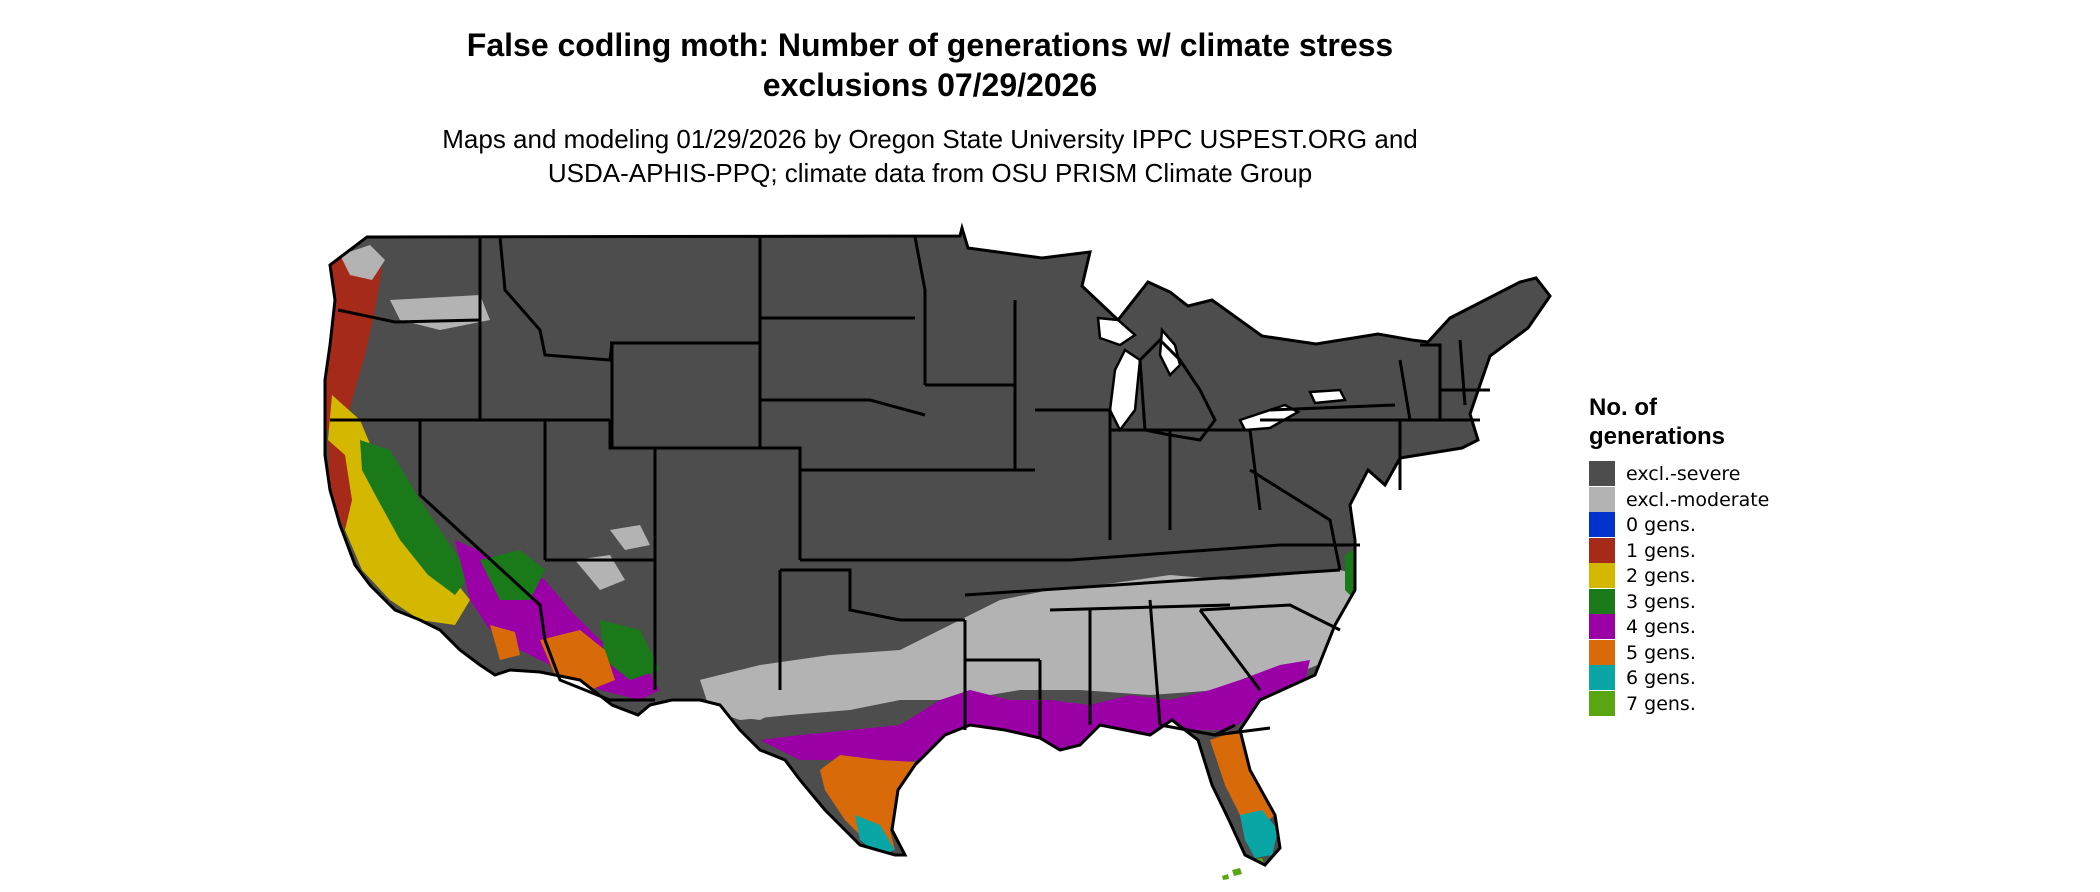  I want to click on legend-label-1-gens: 1 gens., so click(1661, 550).